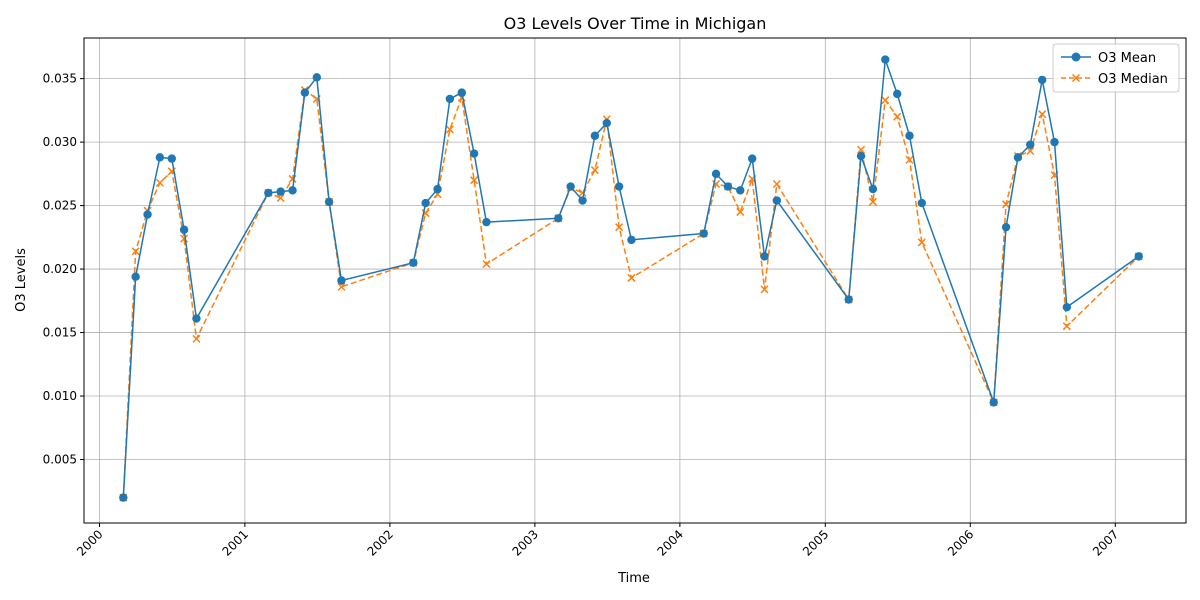  Describe the element at coordinates (1133, 79) in the screenshot. I see `legend-median-label: O3 Median` at that location.